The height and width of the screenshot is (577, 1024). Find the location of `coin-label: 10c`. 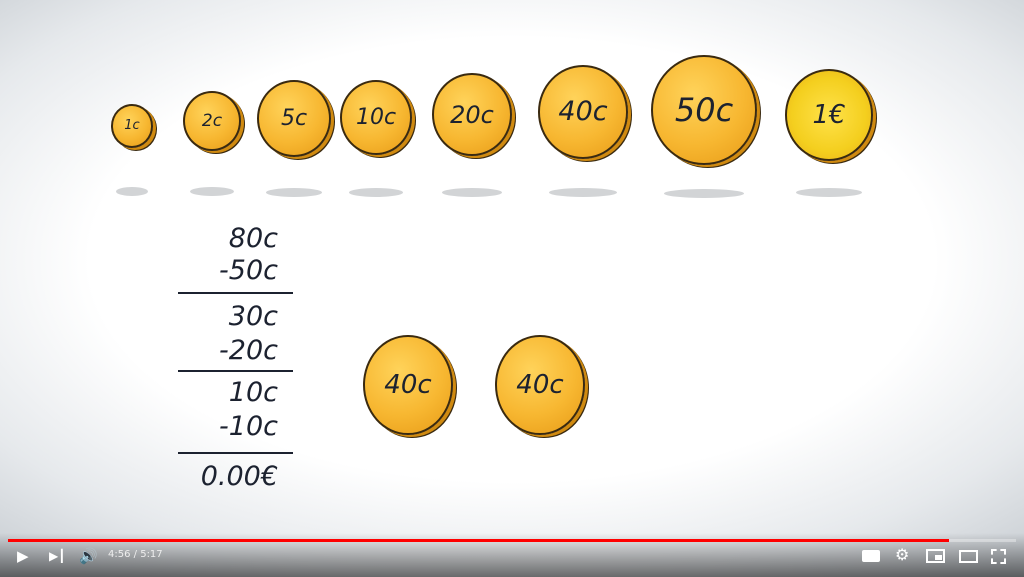

coin-label: 10c is located at coordinates (376, 117).